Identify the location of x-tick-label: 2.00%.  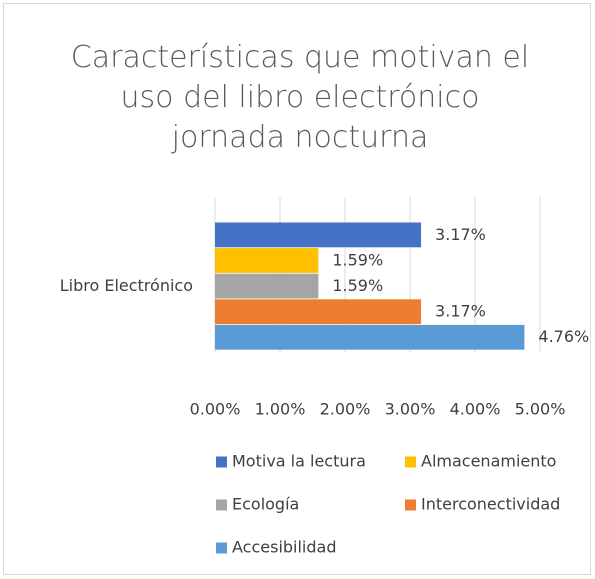
(345, 409).